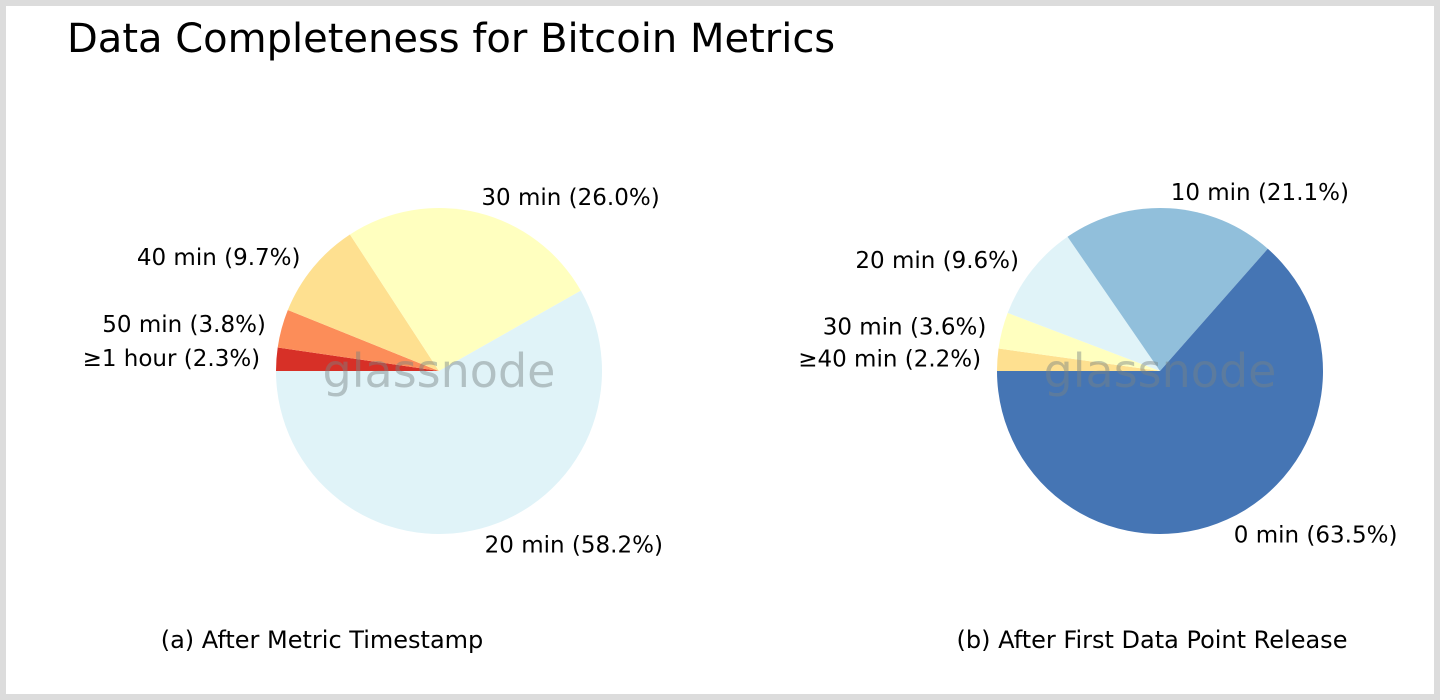  I want to click on slice-label: 50 min (3.8%), so click(184, 325).